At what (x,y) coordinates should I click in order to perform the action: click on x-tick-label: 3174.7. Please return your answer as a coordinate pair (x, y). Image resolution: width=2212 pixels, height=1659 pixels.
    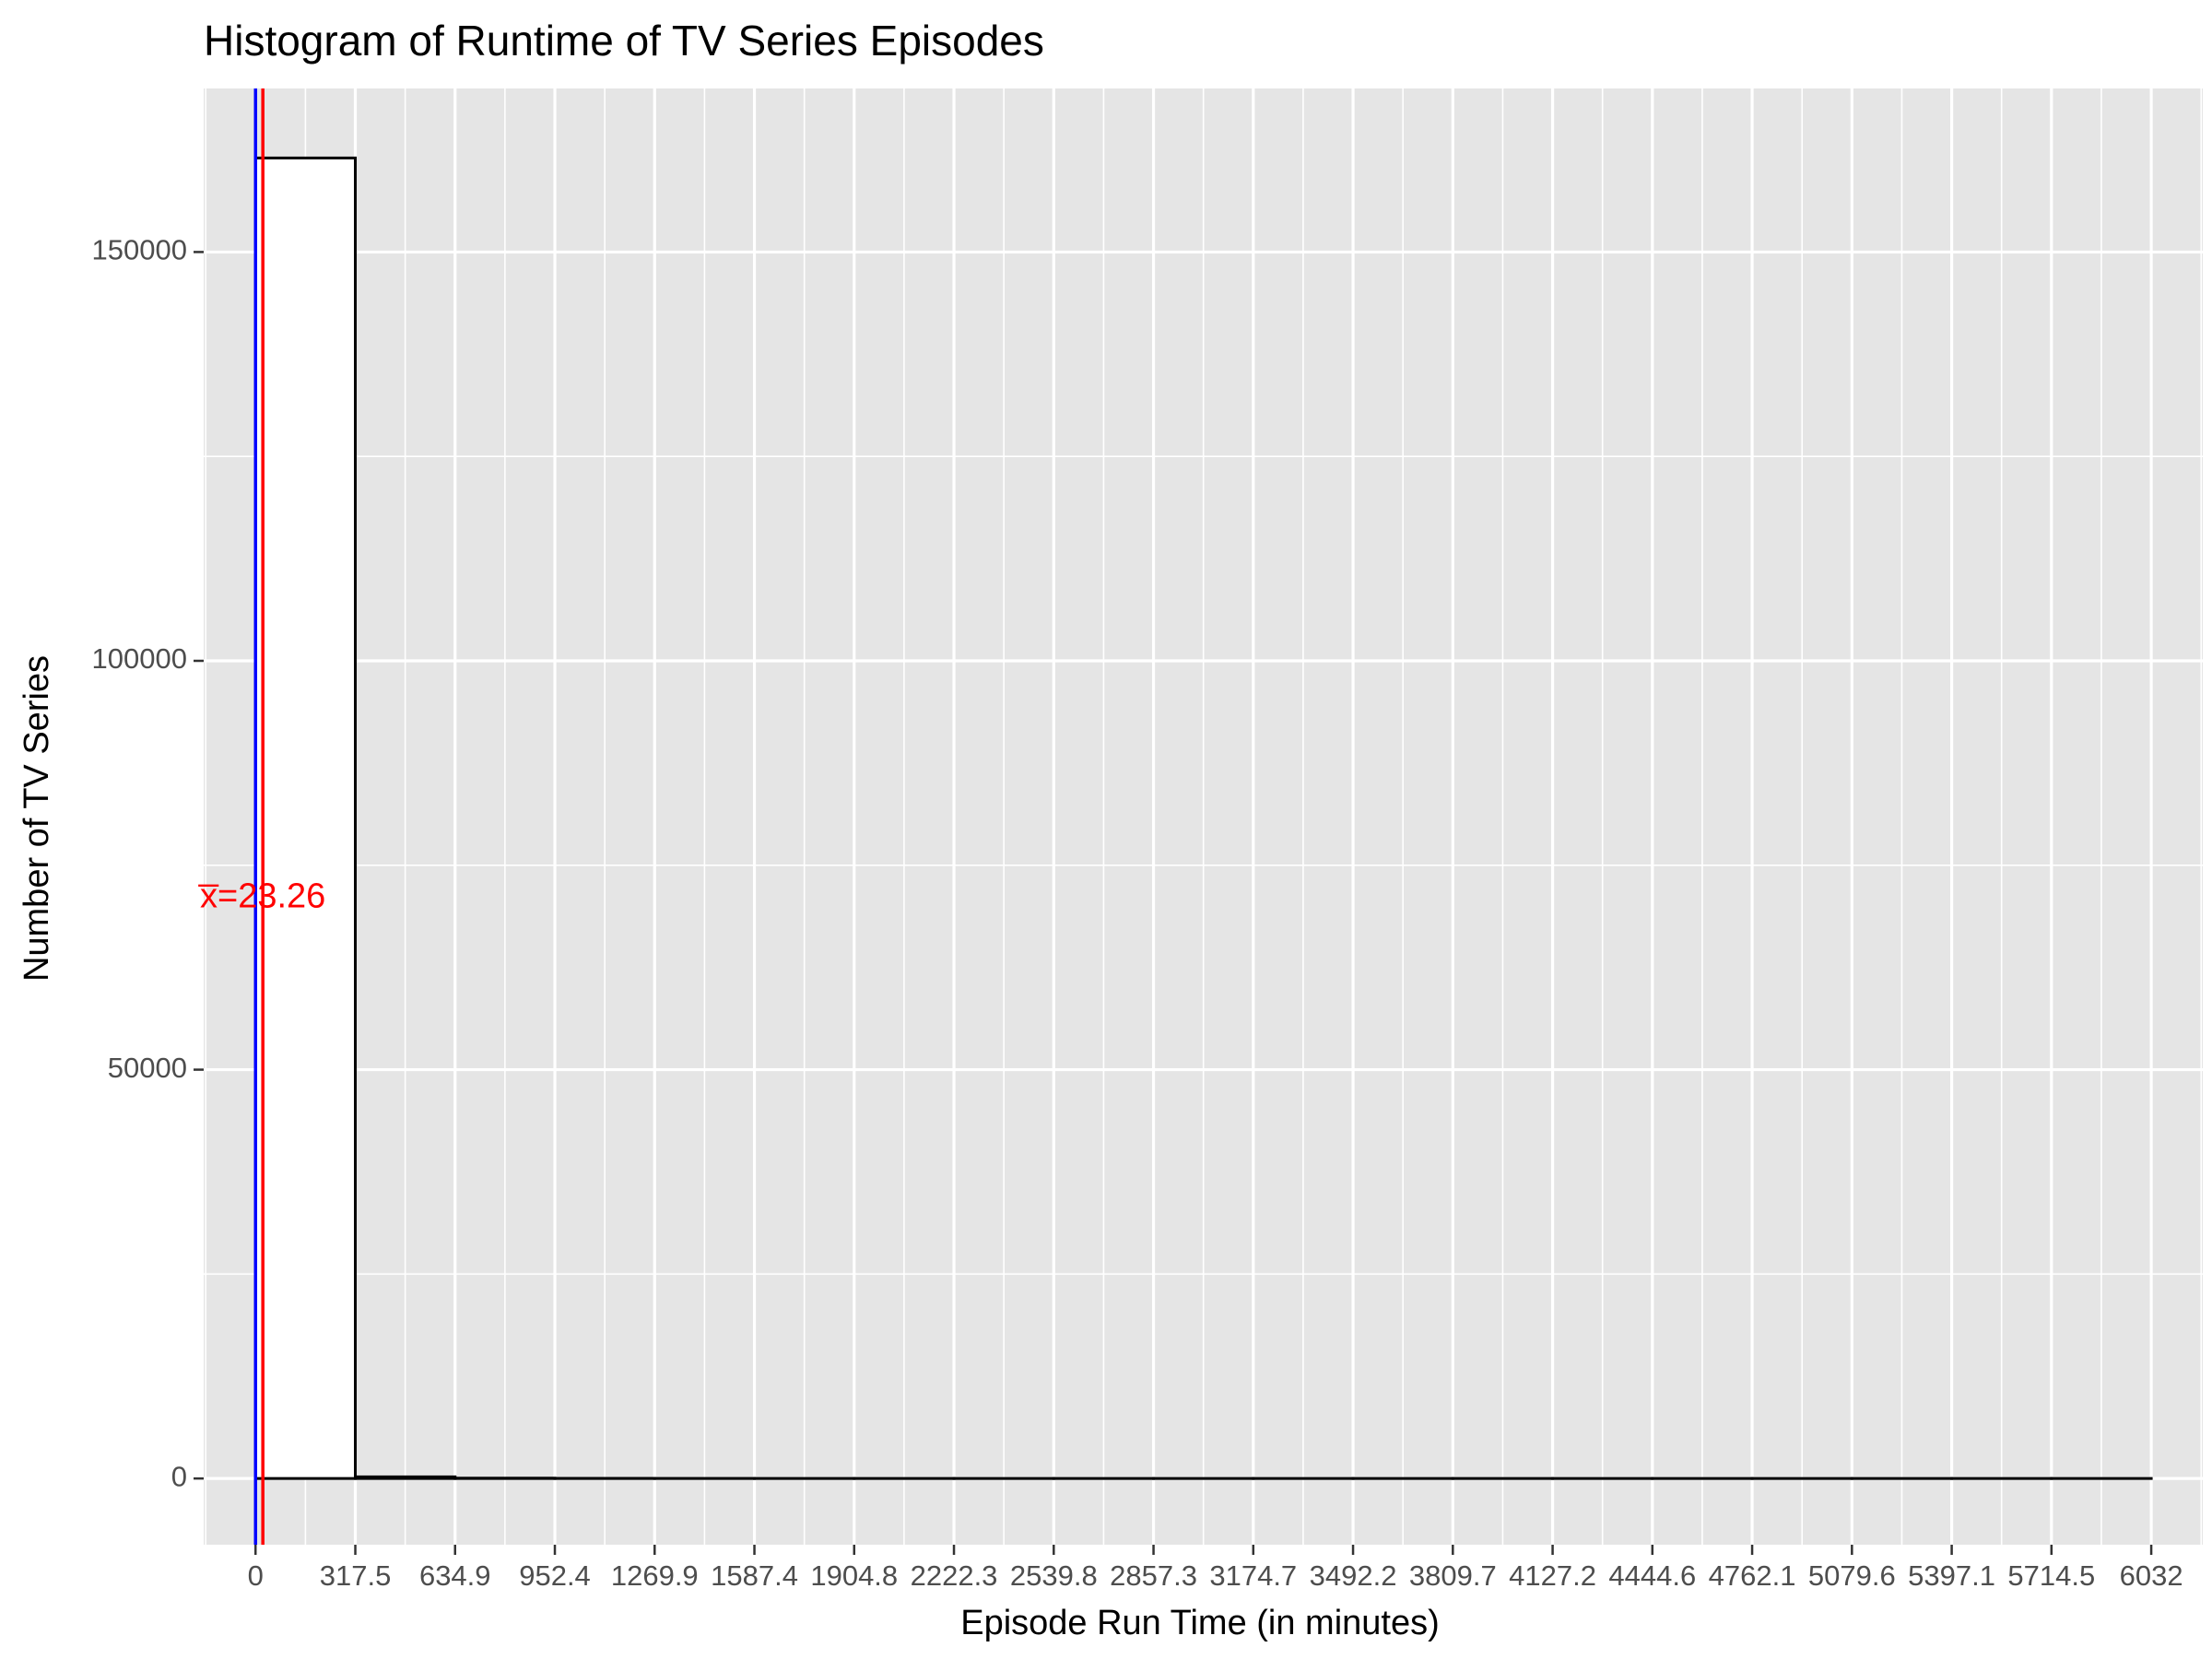
    Looking at the image, I should click on (1253, 1575).